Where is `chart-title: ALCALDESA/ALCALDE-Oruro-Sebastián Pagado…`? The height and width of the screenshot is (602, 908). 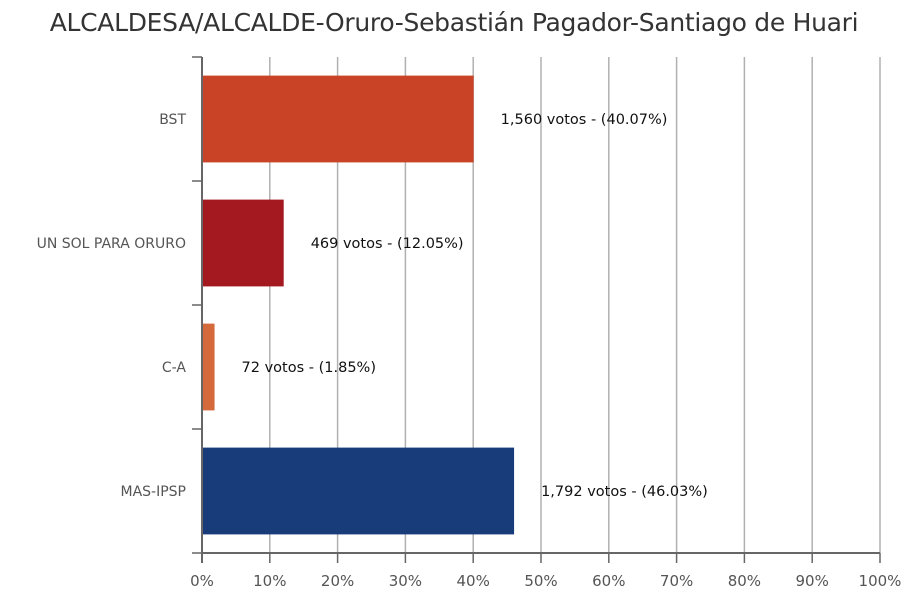 chart-title: ALCALDESA/ALCALDE-Oruro-Sebastián Pagado… is located at coordinates (454, 22).